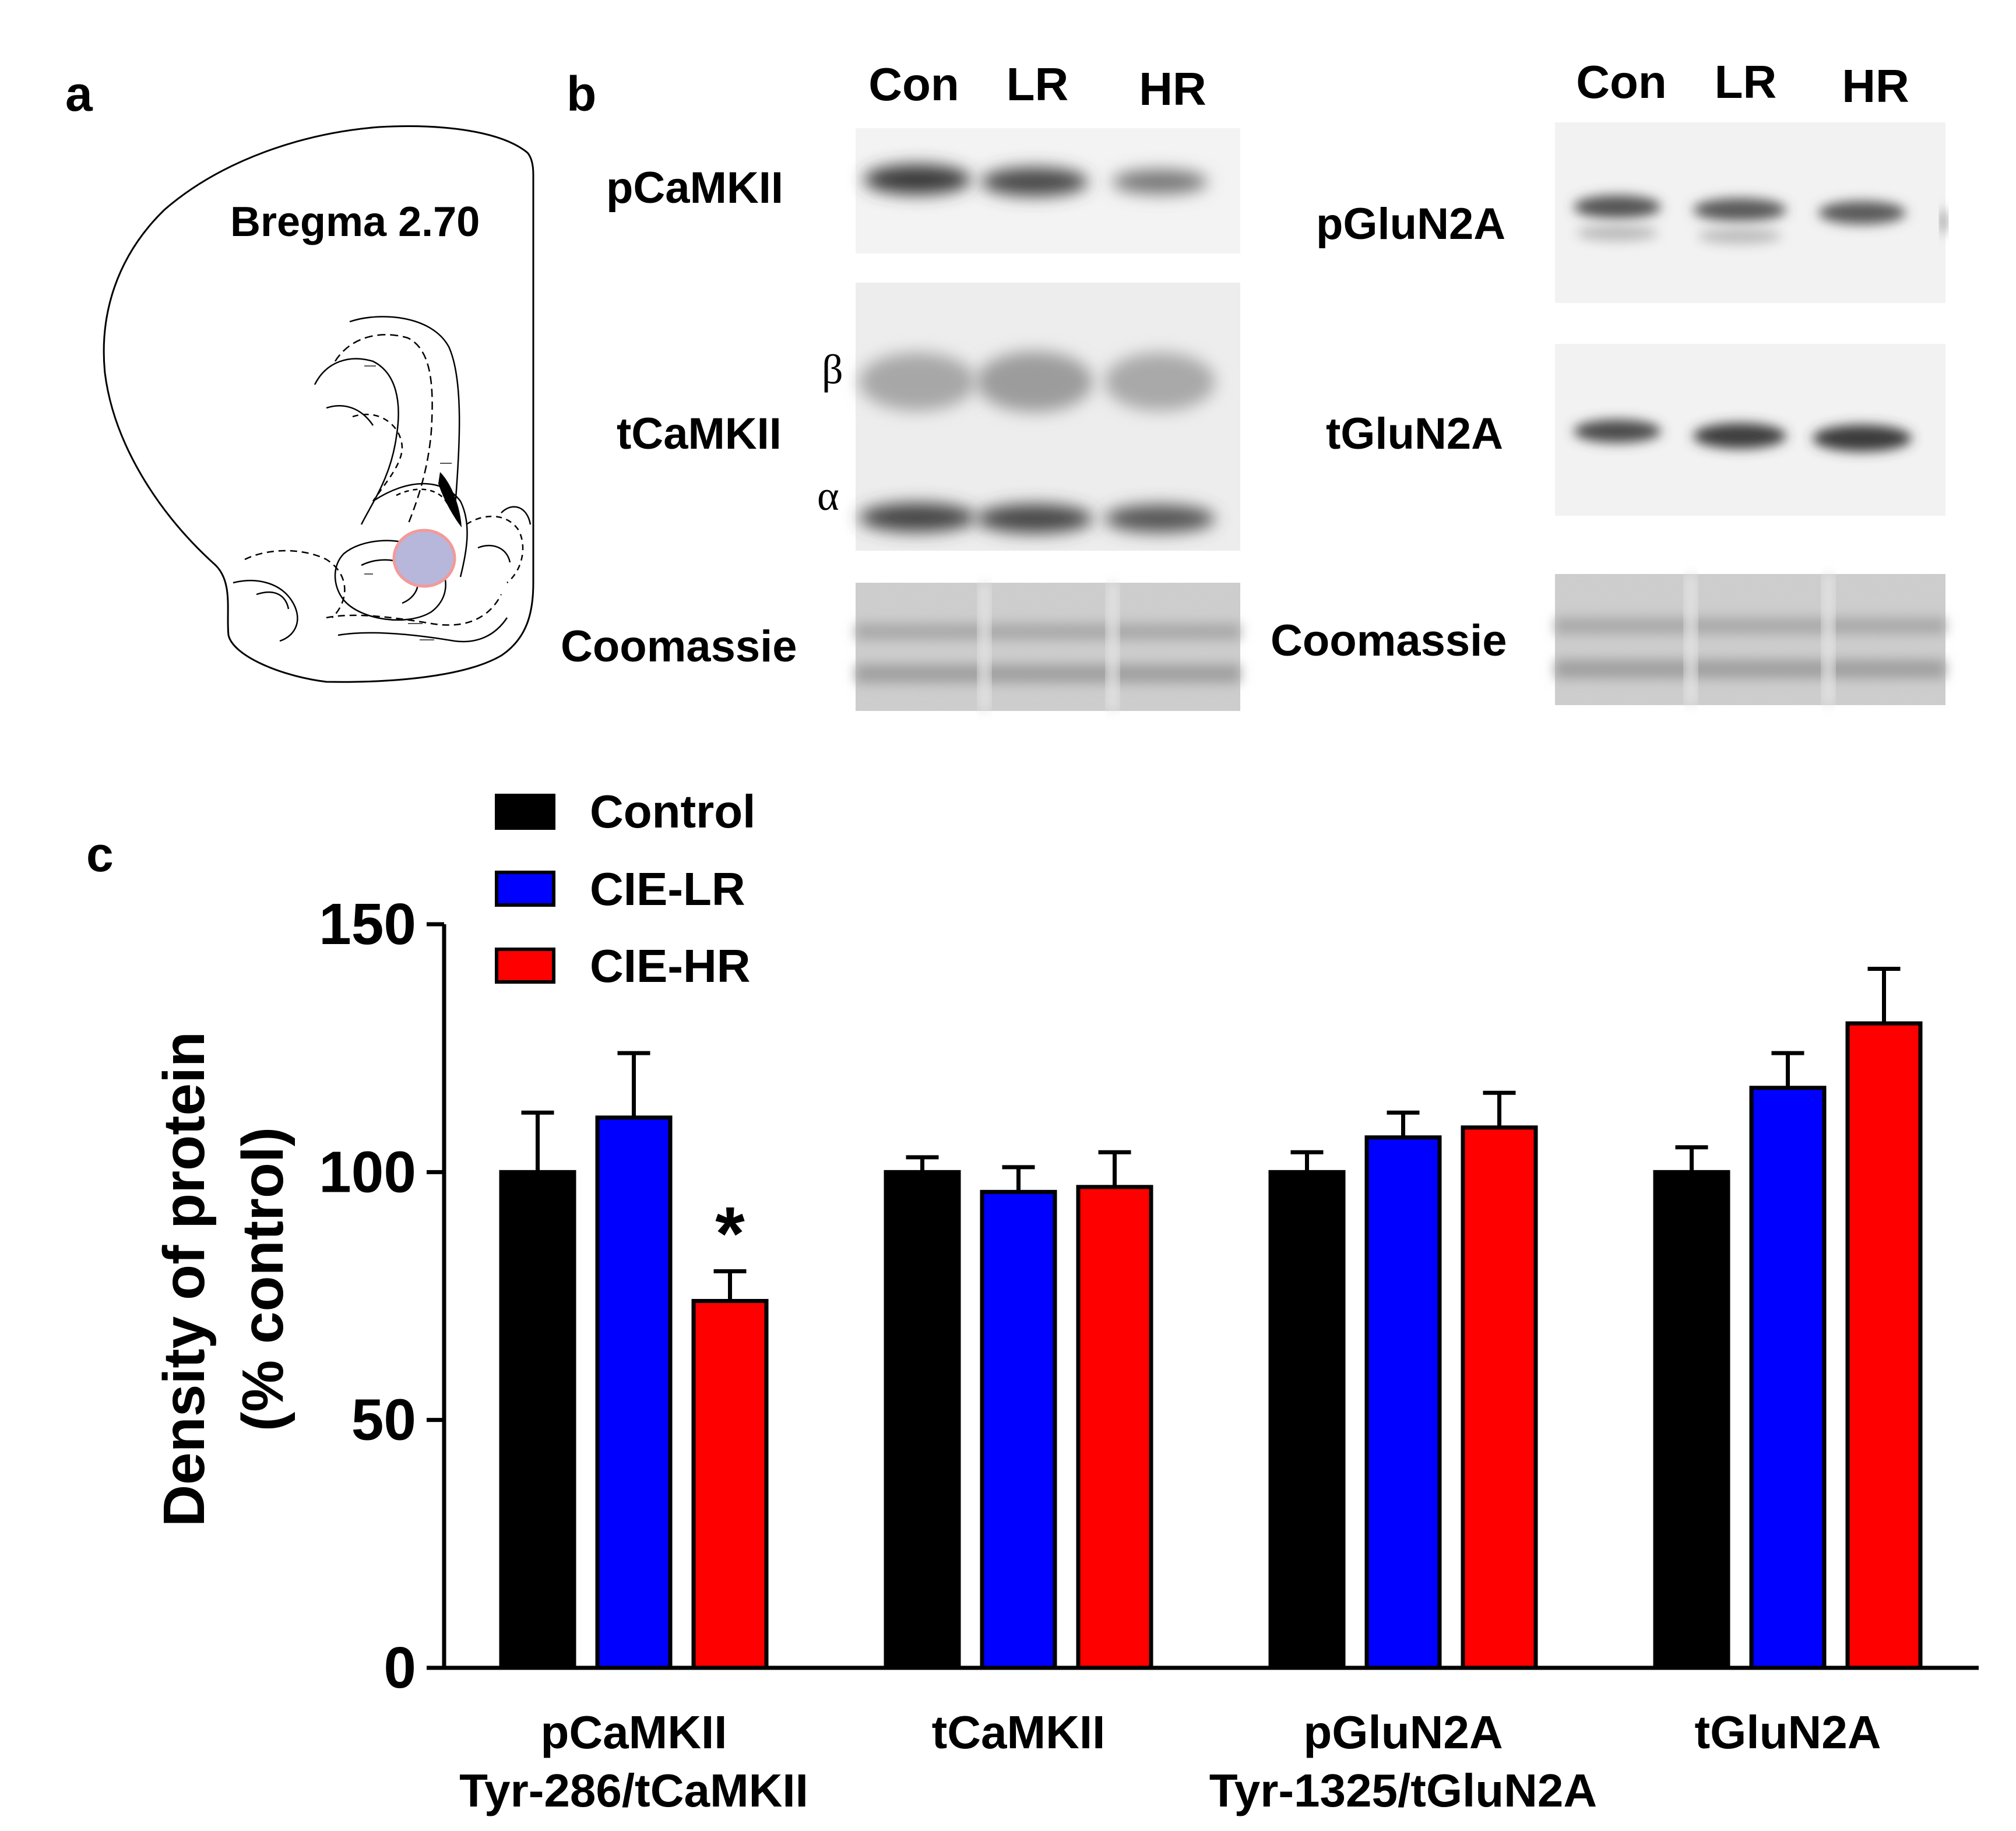 The width and height of the screenshot is (2016, 1831). Describe the element at coordinates (581, 93) in the screenshot. I see `panel-b-label: b` at that location.